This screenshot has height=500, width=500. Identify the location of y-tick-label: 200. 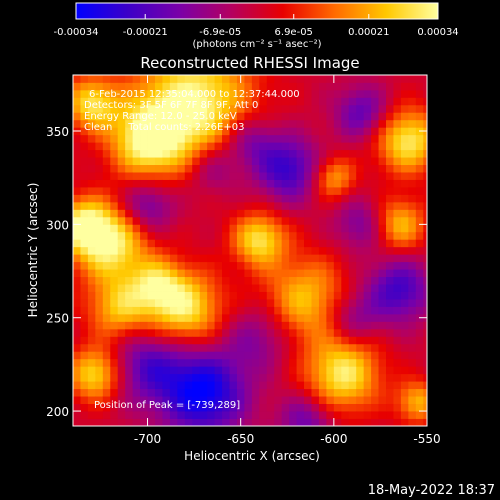
(57, 412).